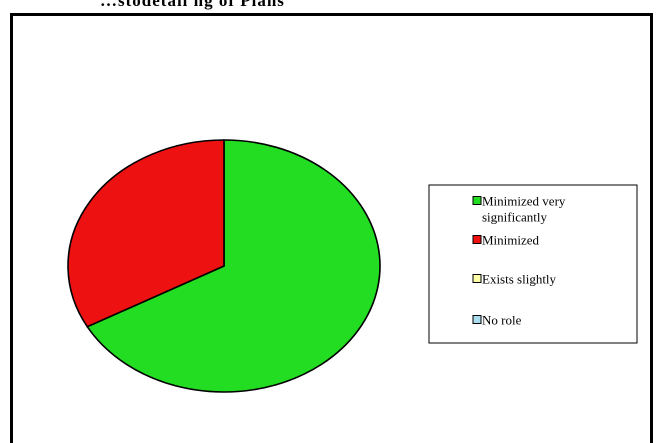 The height and width of the screenshot is (443, 656). Describe the element at coordinates (524, 201) in the screenshot. I see `legend-label: Minimized very` at that location.